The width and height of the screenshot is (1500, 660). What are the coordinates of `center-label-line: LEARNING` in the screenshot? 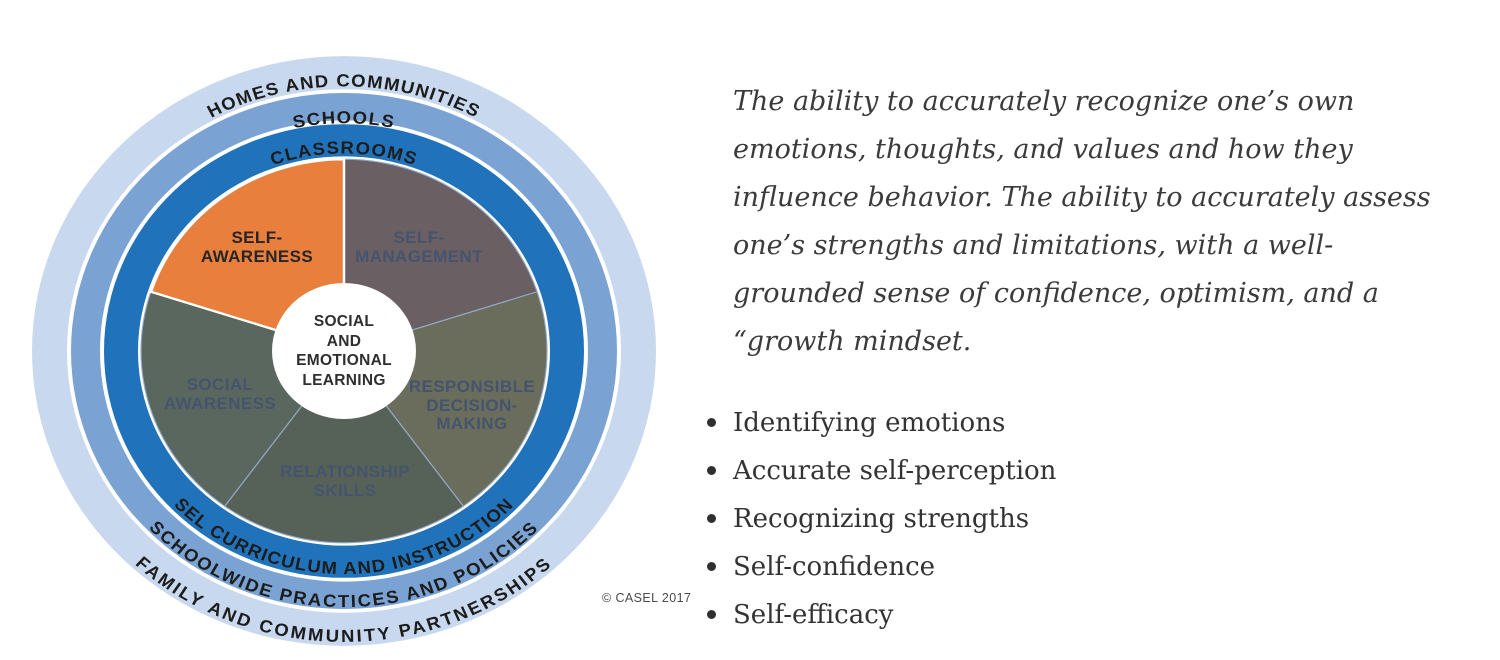 It's located at (344, 380).